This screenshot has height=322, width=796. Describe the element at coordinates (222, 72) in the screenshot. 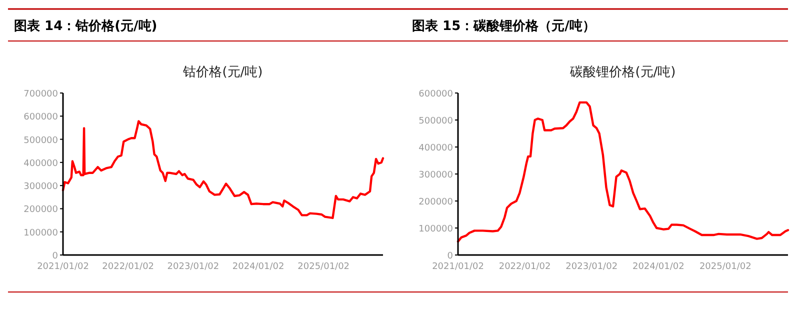

I see `chart-subtitle: 钴价格(元/吨)` at that location.